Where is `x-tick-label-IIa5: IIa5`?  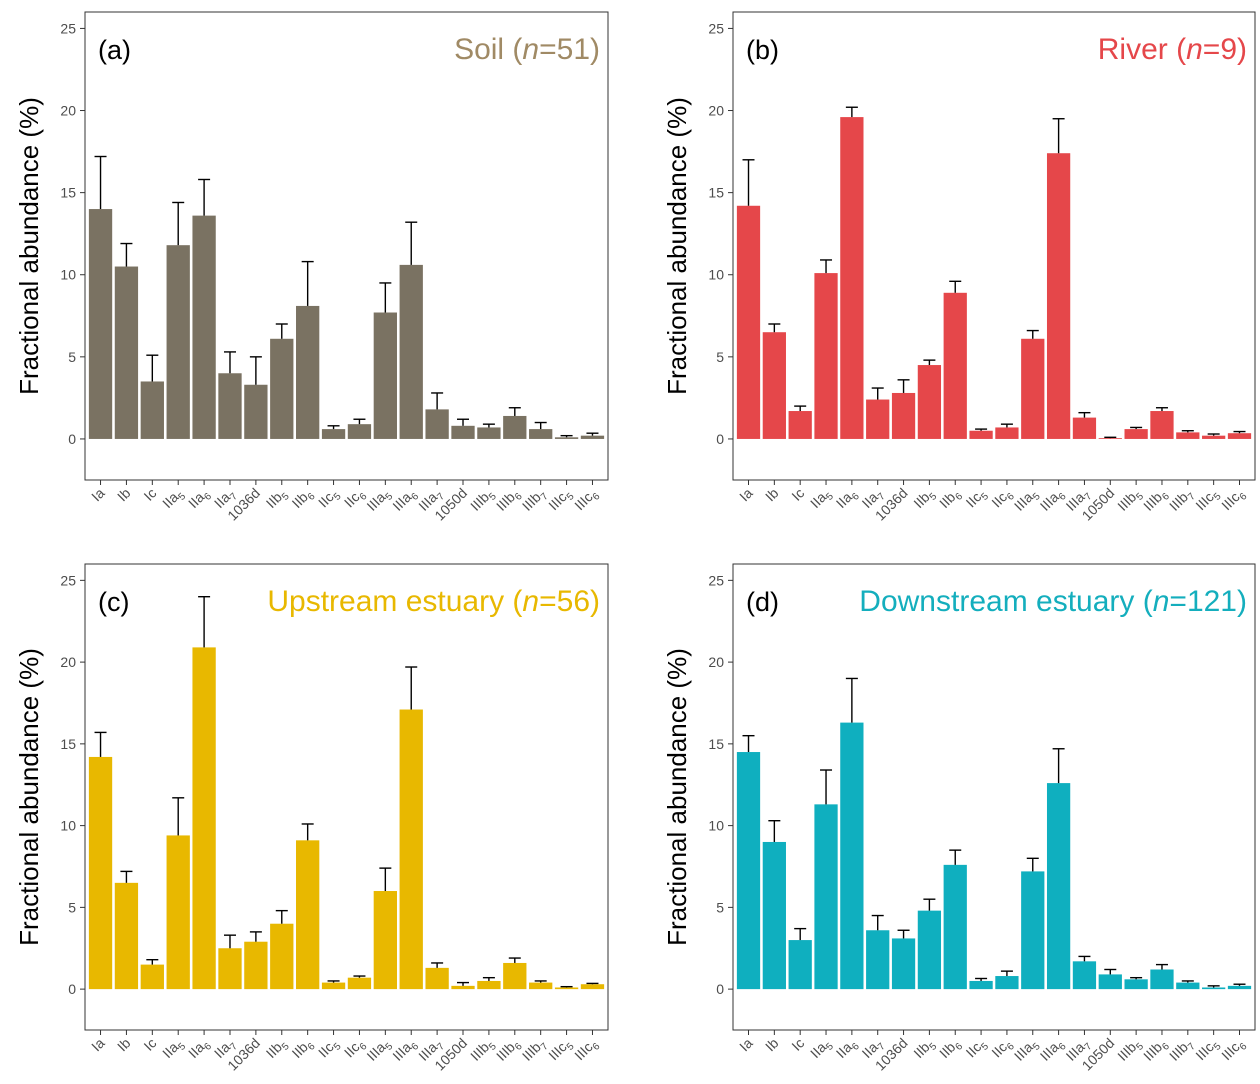
x-tick-label-IIa5: IIa5 is located at coordinates (821, 1048).